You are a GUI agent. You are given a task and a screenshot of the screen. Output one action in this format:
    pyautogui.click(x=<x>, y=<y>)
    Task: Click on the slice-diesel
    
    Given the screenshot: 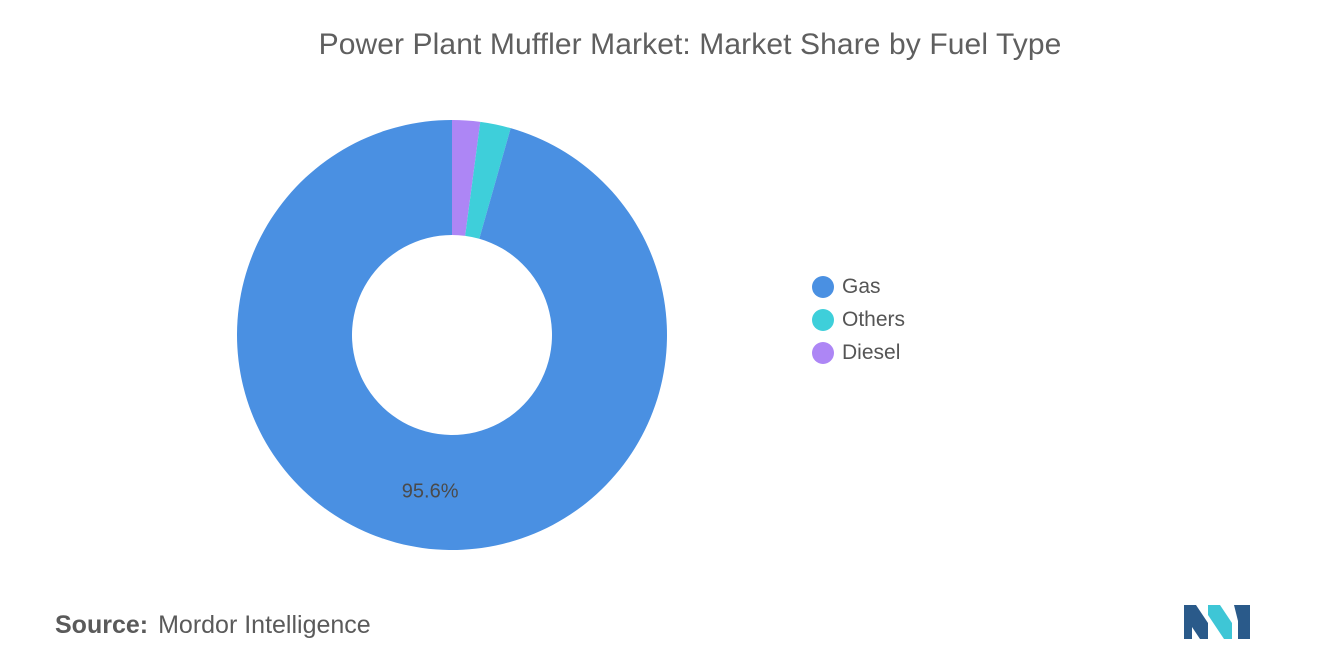 What is the action you would take?
    pyautogui.click(x=466, y=178)
    